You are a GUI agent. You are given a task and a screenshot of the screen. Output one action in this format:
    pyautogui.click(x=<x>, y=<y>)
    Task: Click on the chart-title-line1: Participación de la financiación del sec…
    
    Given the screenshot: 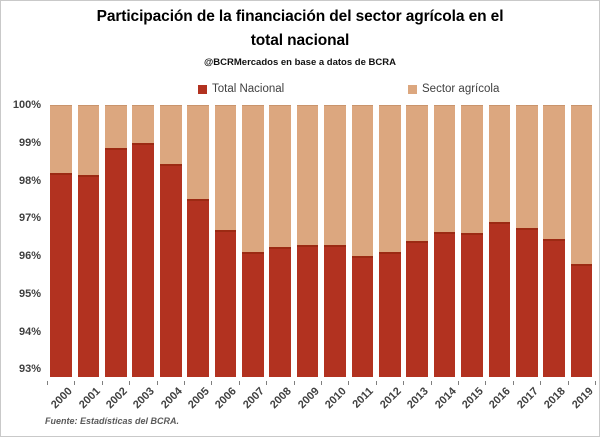 What is the action you would take?
    pyautogui.click(x=300, y=16)
    